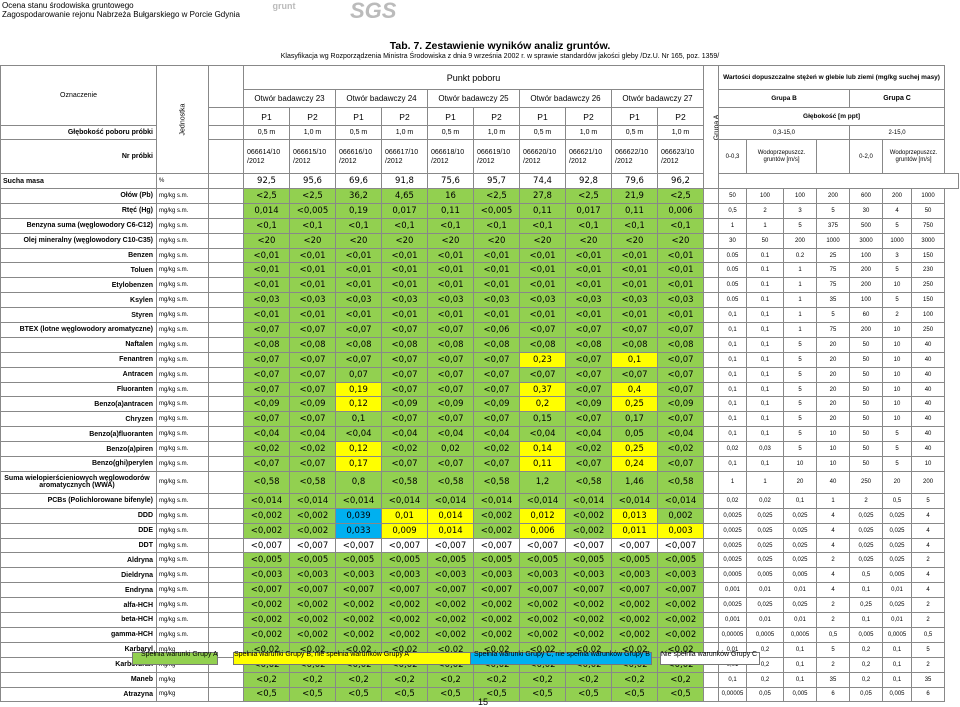  Describe the element at coordinates (833, 464) in the screenshot. I see `limit-value: 10` at that location.